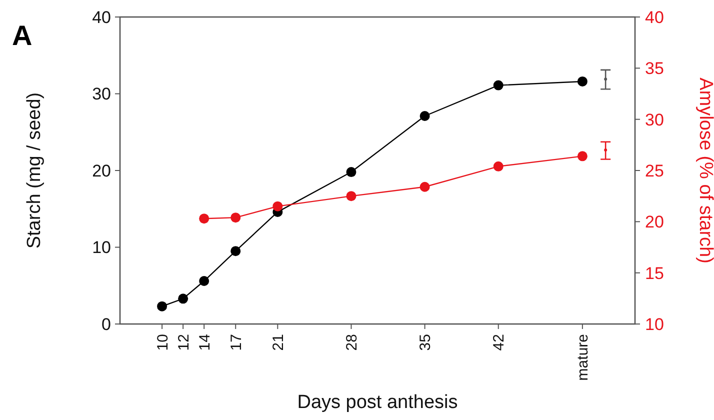 The image size is (714, 420). Describe the element at coordinates (278, 342) in the screenshot. I see `x-tick-label: 21` at that location.